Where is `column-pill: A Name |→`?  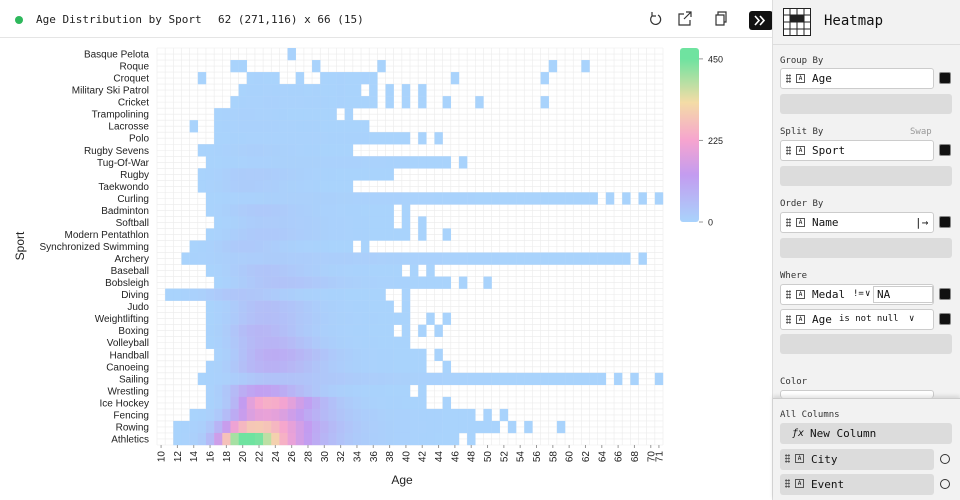 column-pill: A Name |→ is located at coordinates (857, 222).